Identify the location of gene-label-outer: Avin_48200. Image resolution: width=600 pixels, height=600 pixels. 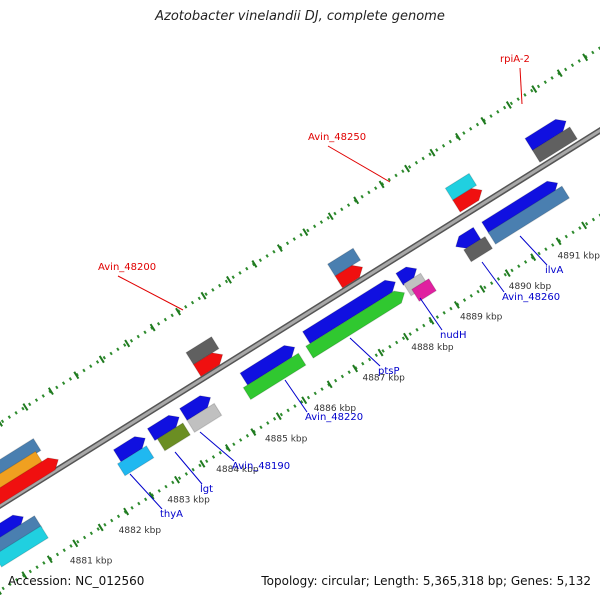
(127, 267).